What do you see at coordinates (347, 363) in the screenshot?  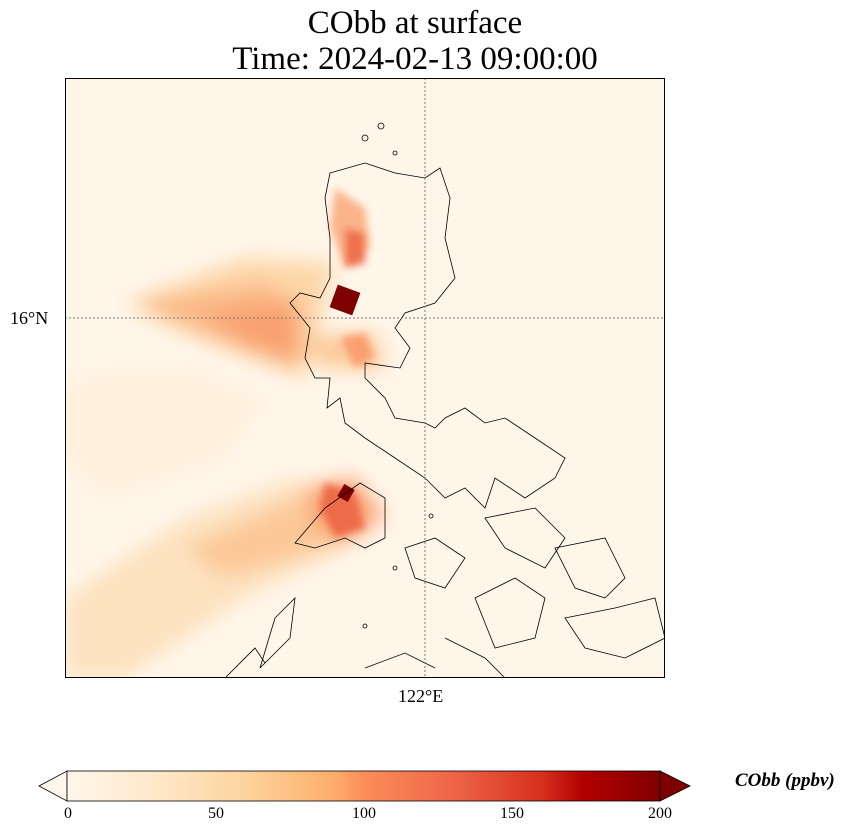 I see `cobb-hotspots` at bounding box center [347, 363].